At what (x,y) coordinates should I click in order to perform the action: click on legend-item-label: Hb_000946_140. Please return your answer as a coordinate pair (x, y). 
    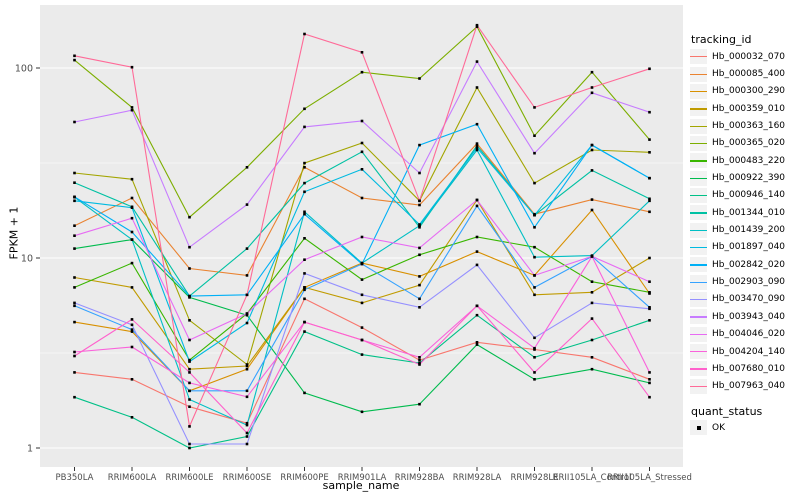
    Looking at the image, I should click on (749, 195).